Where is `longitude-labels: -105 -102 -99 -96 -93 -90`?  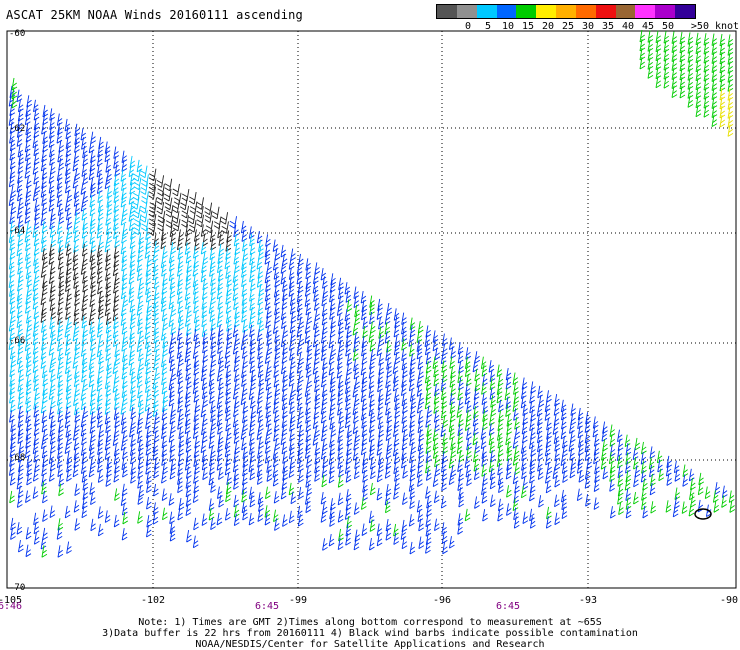 longitude-labels: -105 -102 -99 -96 -93 -90 is located at coordinates (369, 600).